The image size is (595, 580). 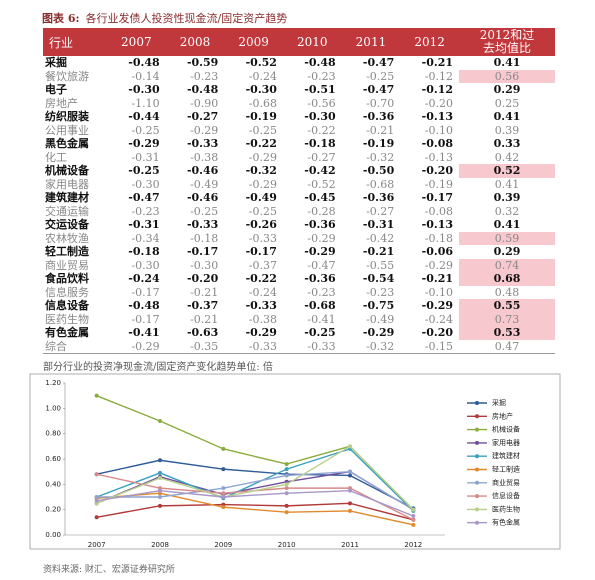 I want to click on header-text: 行业, so click(x=61, y=42).